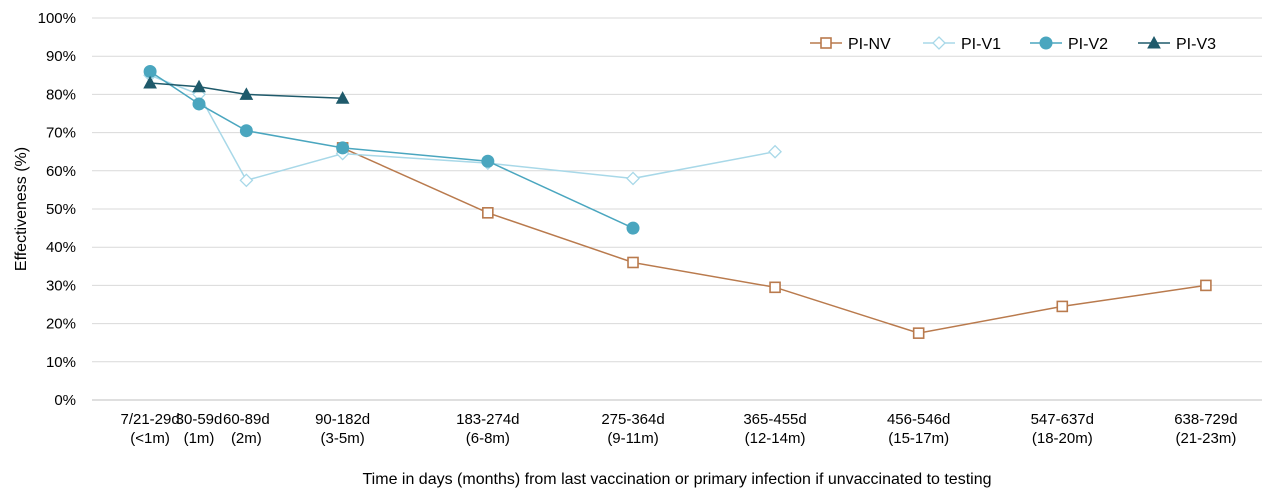 The width and height of the screenshot is (1266, 501). I want to click on y-tick-label: 50%, so click(61, 209).